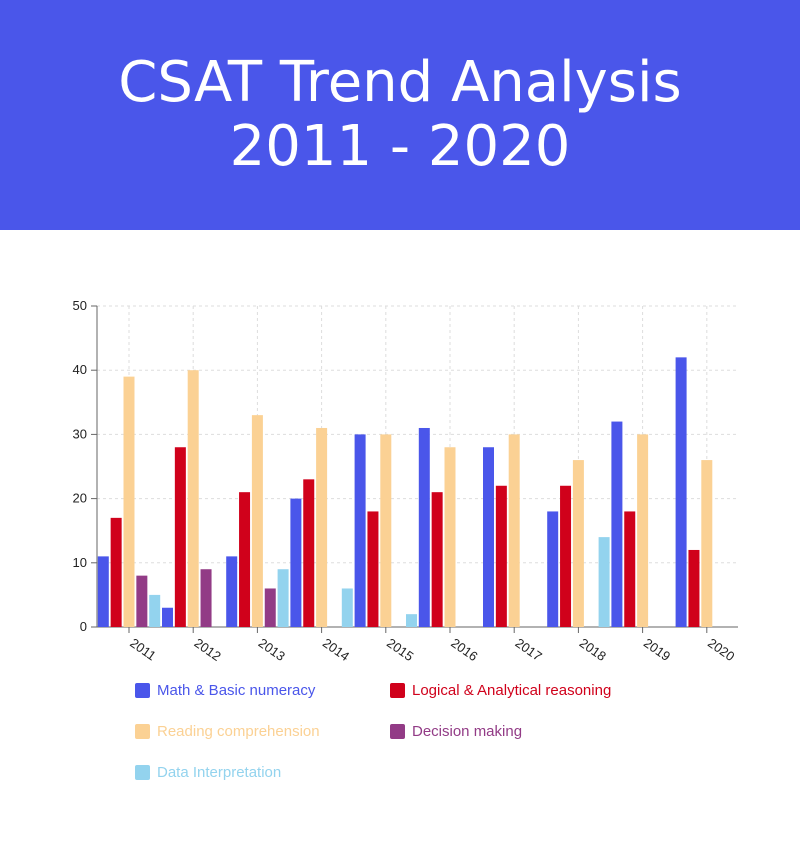 The height and width of the screenshot is (860, 800). I want to click on x-tick-label: 2017, so click(528, 649).